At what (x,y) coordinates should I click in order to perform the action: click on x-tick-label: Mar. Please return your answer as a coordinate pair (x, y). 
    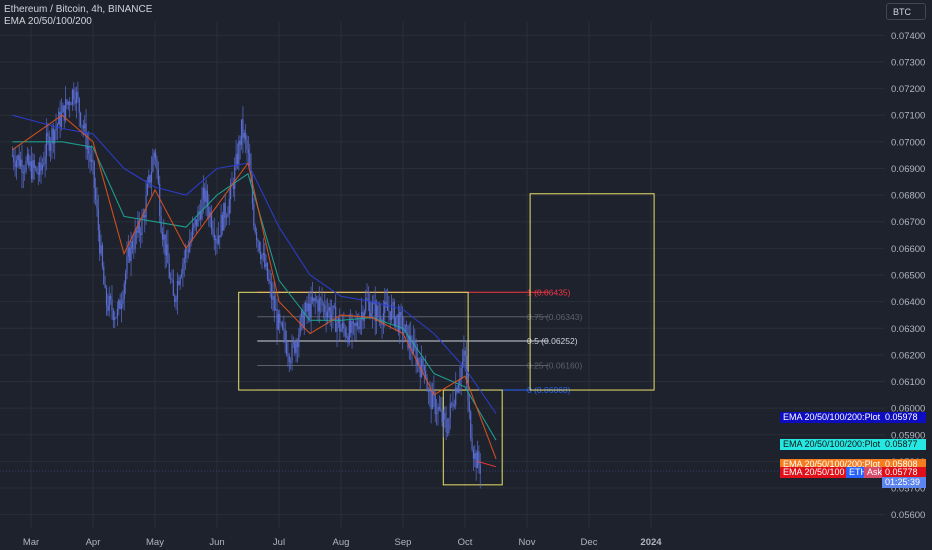
    Looking at the image, I should click on (31, 542).